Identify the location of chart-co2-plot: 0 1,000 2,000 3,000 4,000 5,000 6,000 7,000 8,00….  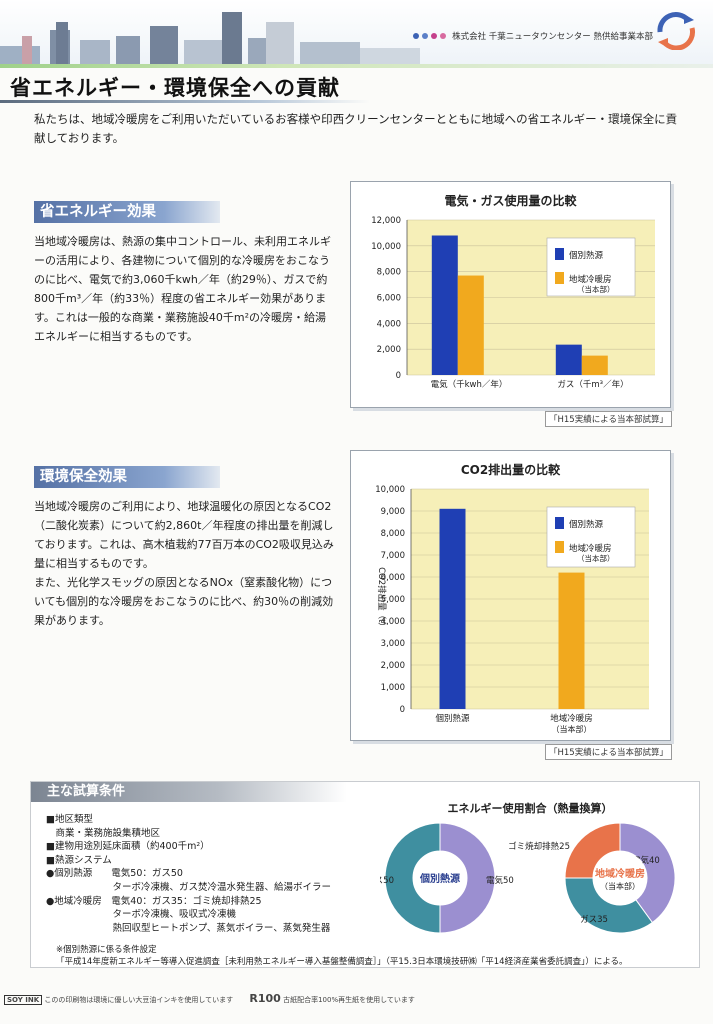
(512, 609).